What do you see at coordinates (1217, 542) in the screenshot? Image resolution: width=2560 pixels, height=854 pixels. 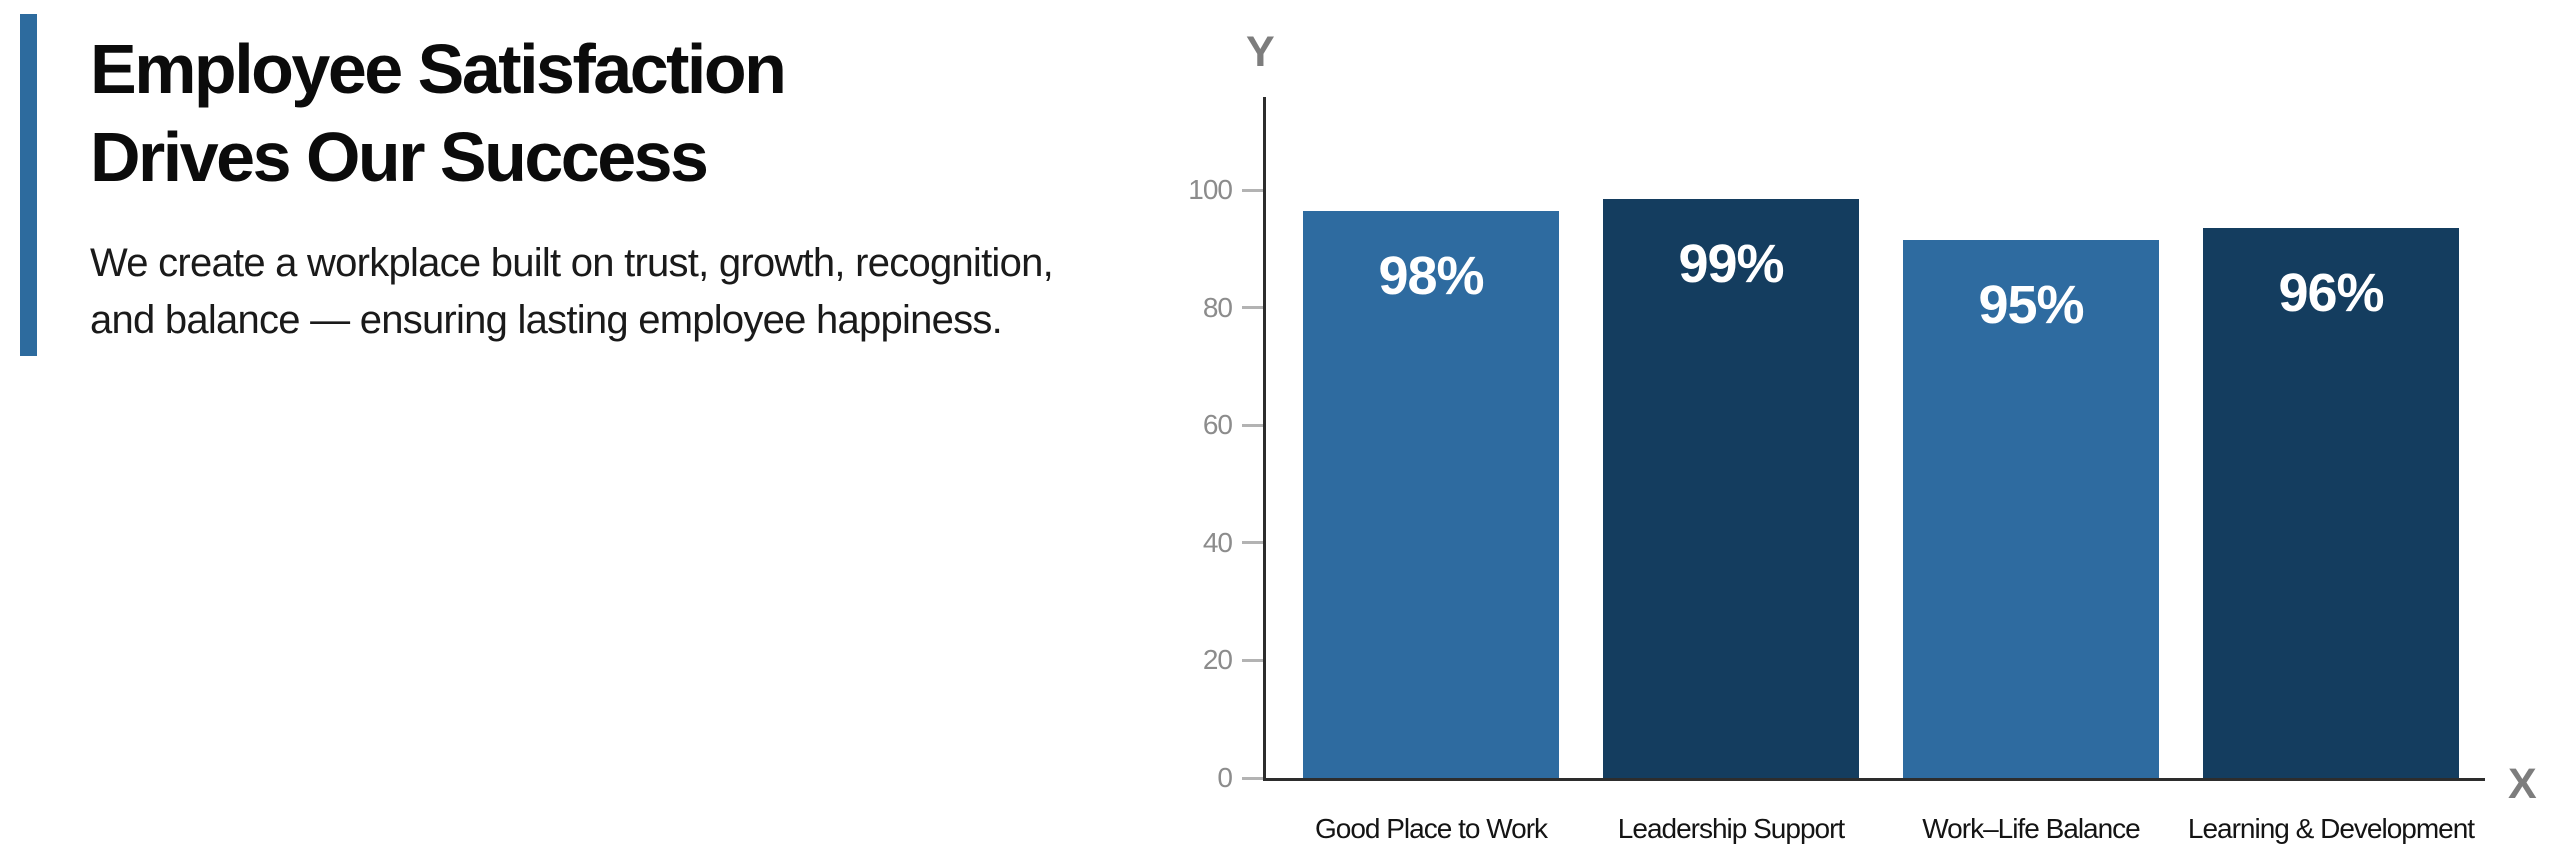 I see `y-tick-label-40: 40` at bounding box center [1217, 542].